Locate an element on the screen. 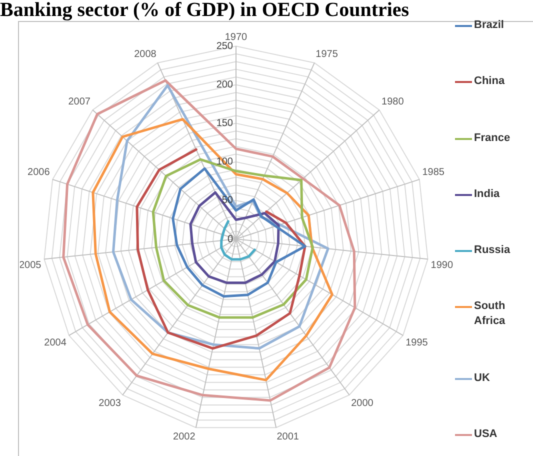 This screenshot has width=533, height=456. spoke-label: 2003 is located at coordinates (110, 404).